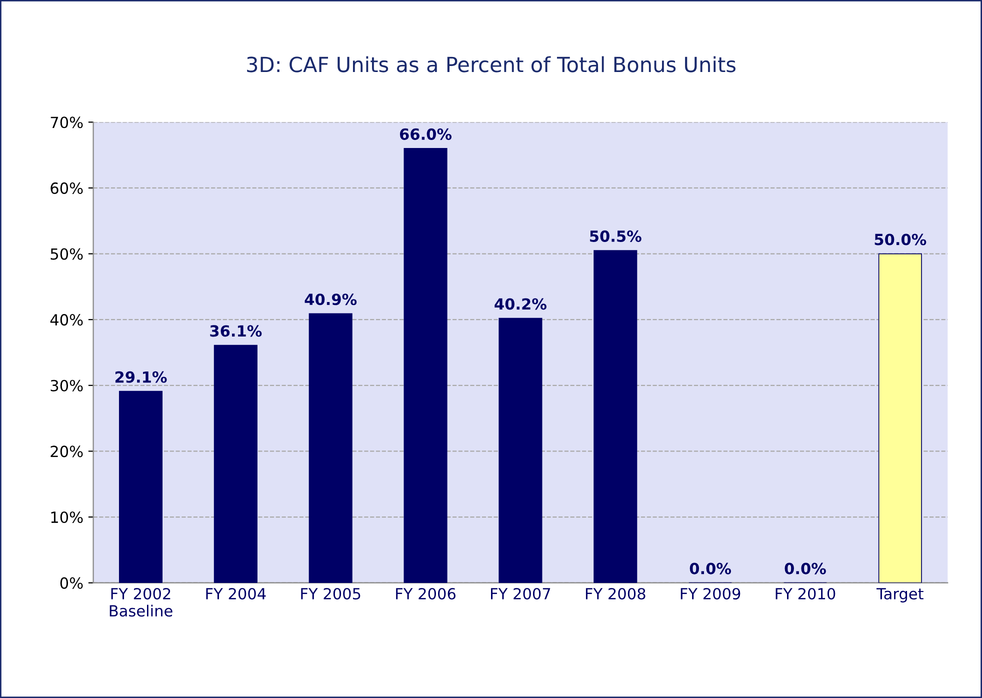 The height and width of the screenshot is (698, 982). What do you see at coordinates (66, 188) in the screenshot?
I see `y-tick-label: 60%` at bounding box center [66, 188].